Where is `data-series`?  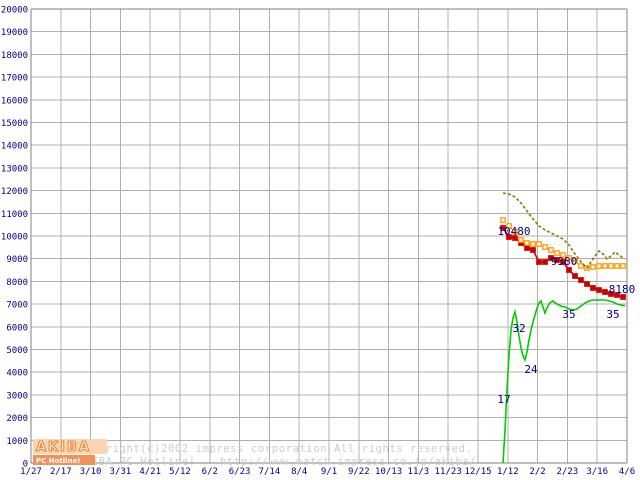 data-series is located at coordinates (563, 328).